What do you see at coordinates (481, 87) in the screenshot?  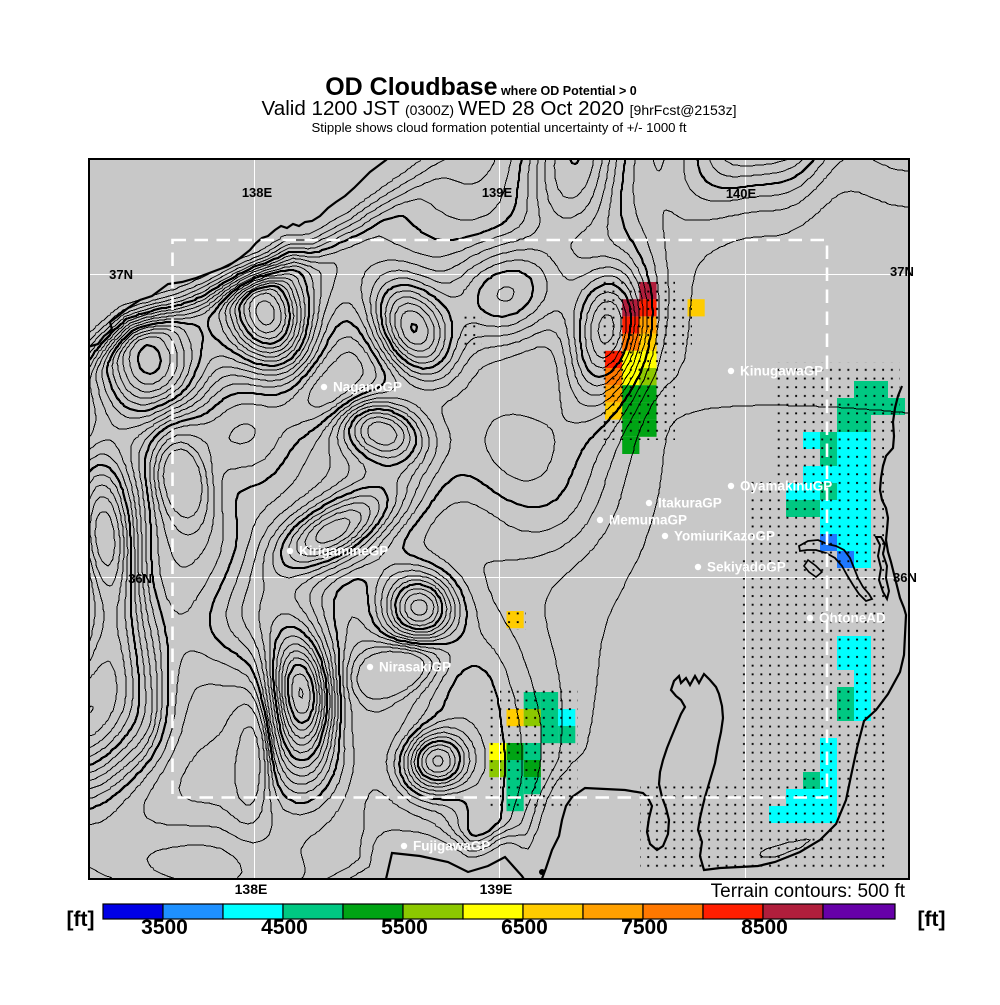 I see `svg-text:OD Cloudbase where OD Potentia: OD Cloudbase where OD Potential > 0` at bounding box center [481, 87].